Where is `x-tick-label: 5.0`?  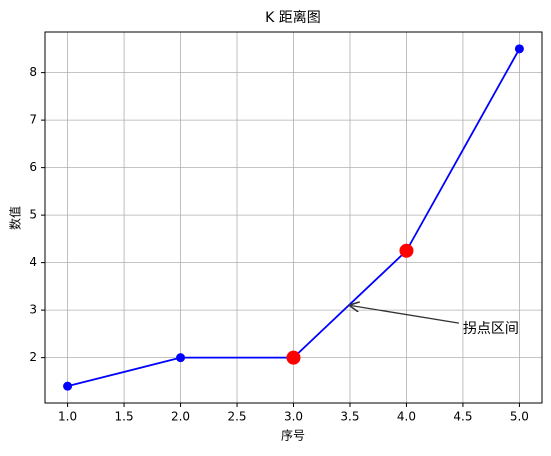 x-tick-label: 5.0 is located at coordinates (519, 417).